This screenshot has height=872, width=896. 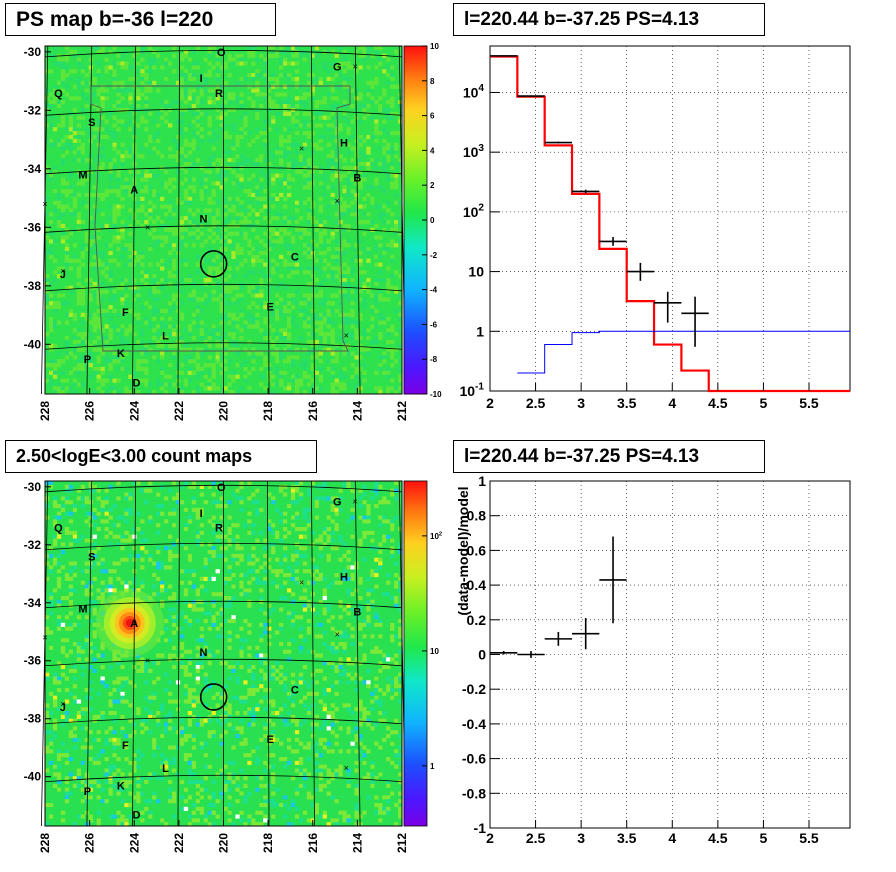 What do you see at coordinates (432, 116) in the screenshot?
I see `colorbar-tick-label: 6` at bounding box center [432, 116].